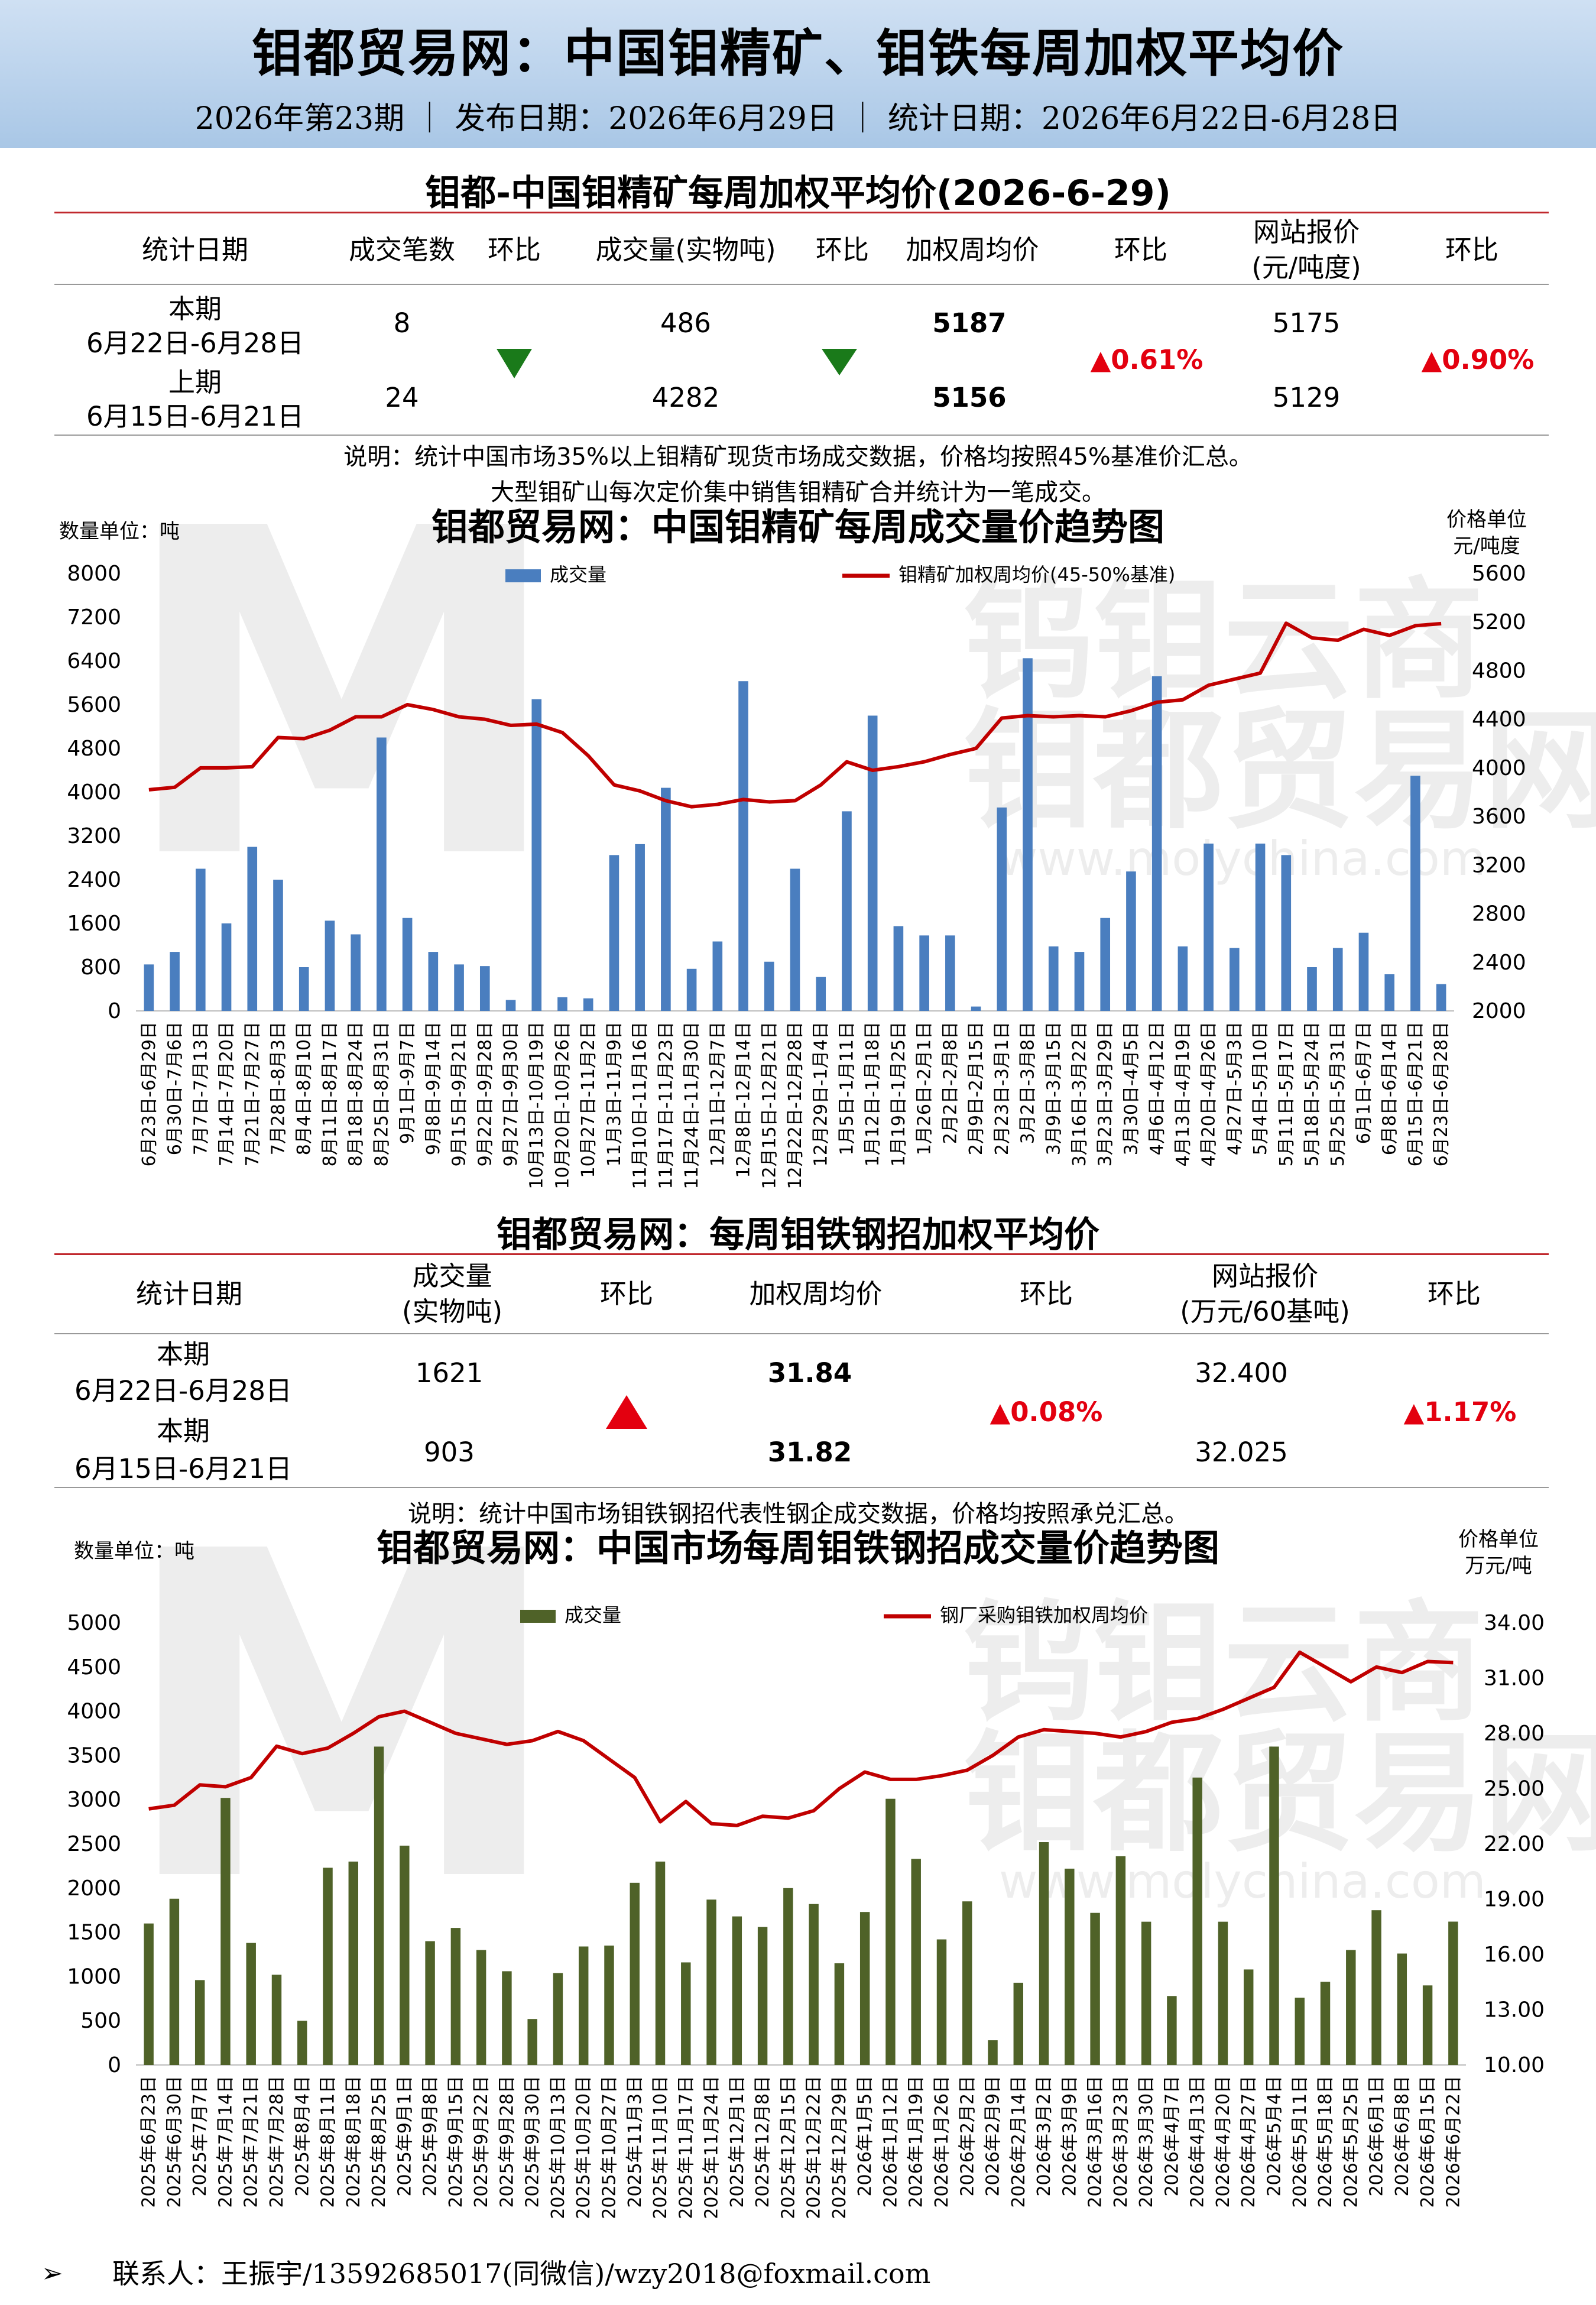  What do you see at coordinates (801, 1254) in the screenshot?
I see `table-rule` at bounding box center [801, 1254].